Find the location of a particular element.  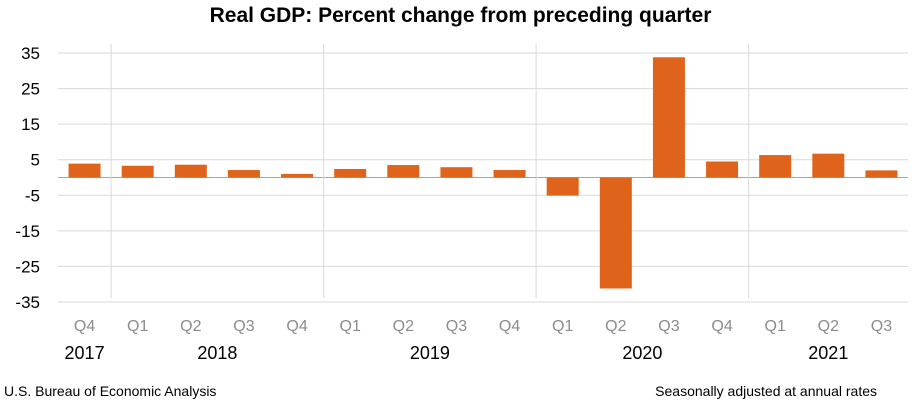

y-tick-label: 15 is located at coordinates (30, 124).